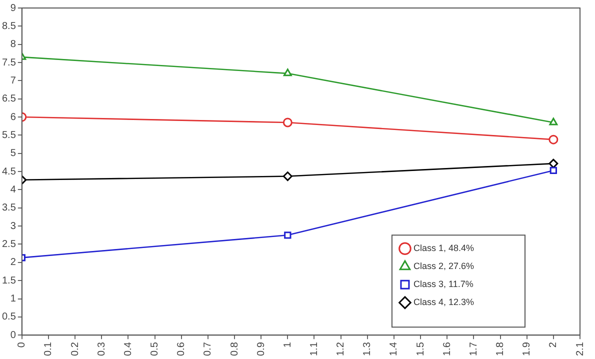  What do you see at coordinates (13, 154) in the screenshot?
I see `y-tick-label: 5` at bounding box center [13, 154].